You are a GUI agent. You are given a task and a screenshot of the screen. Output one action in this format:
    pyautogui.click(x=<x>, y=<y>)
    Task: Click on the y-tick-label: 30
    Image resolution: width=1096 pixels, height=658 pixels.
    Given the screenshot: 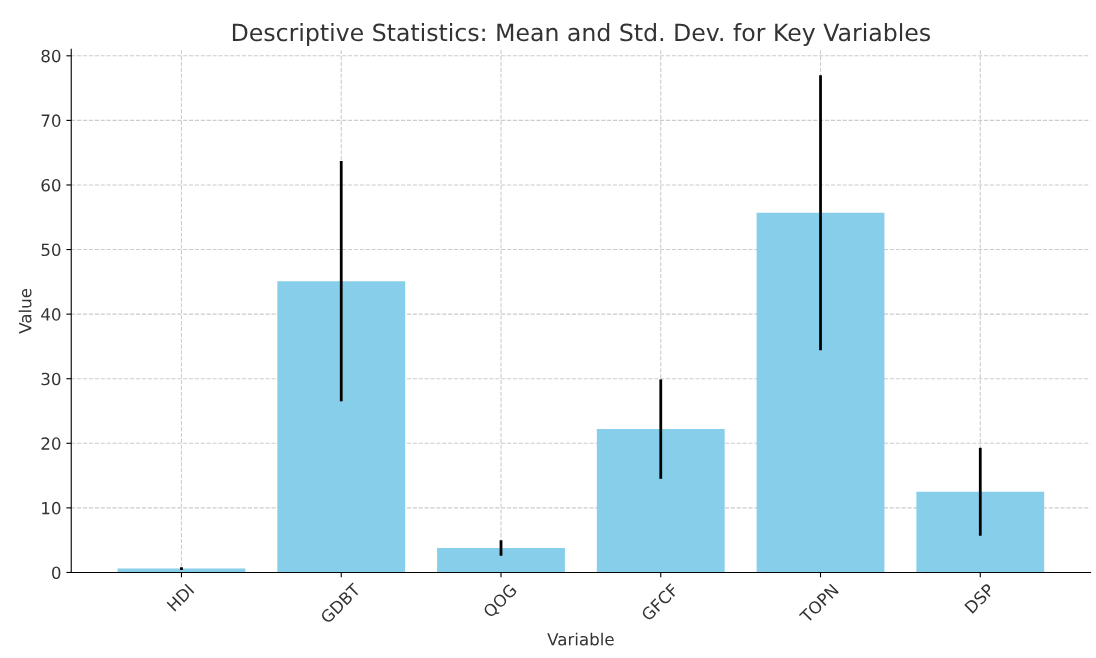 What is the action you would take?
    pyautogui.click(x=51, y=379)
    